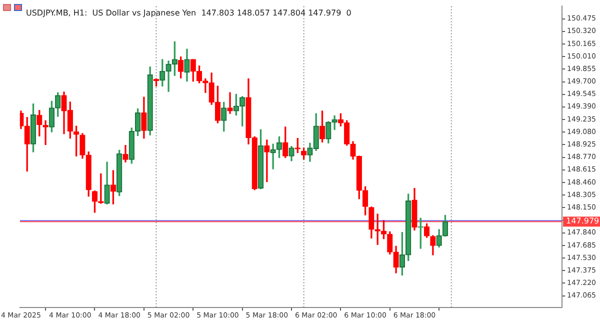  I want to click on ref-line-label: 147.979, so click(583, 221).